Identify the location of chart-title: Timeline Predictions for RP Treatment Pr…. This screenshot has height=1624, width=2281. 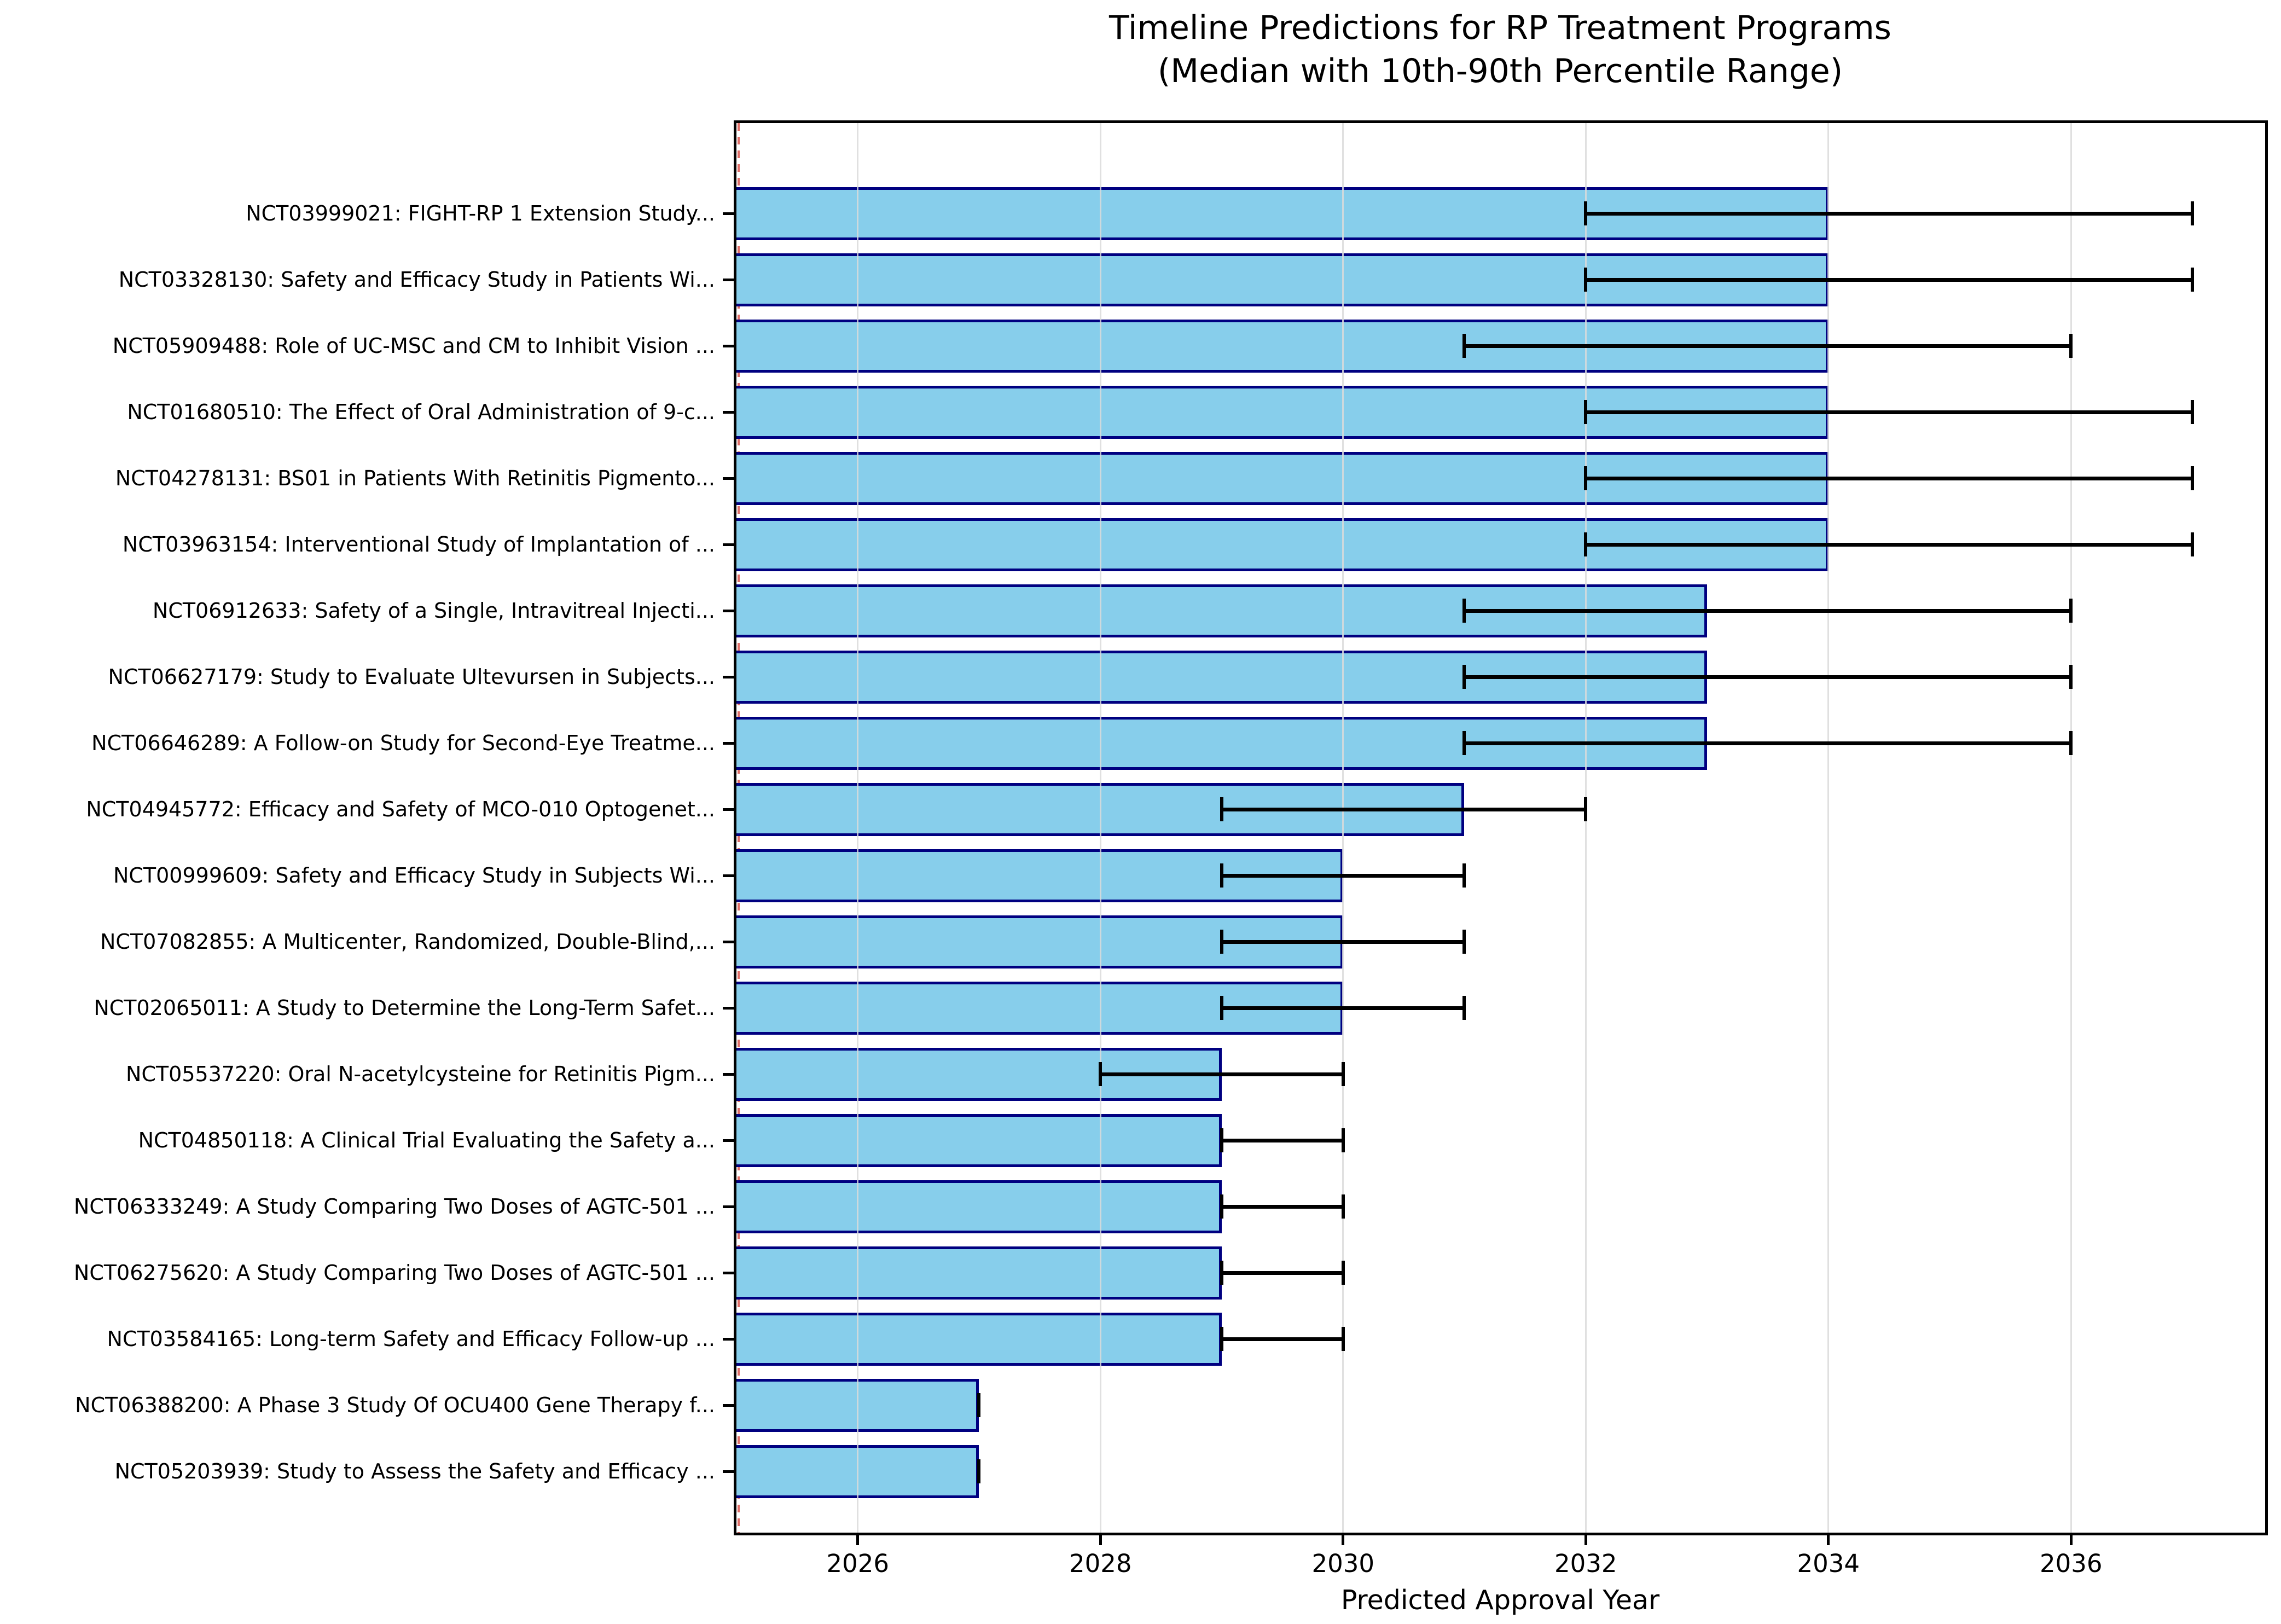
(1500, 50).